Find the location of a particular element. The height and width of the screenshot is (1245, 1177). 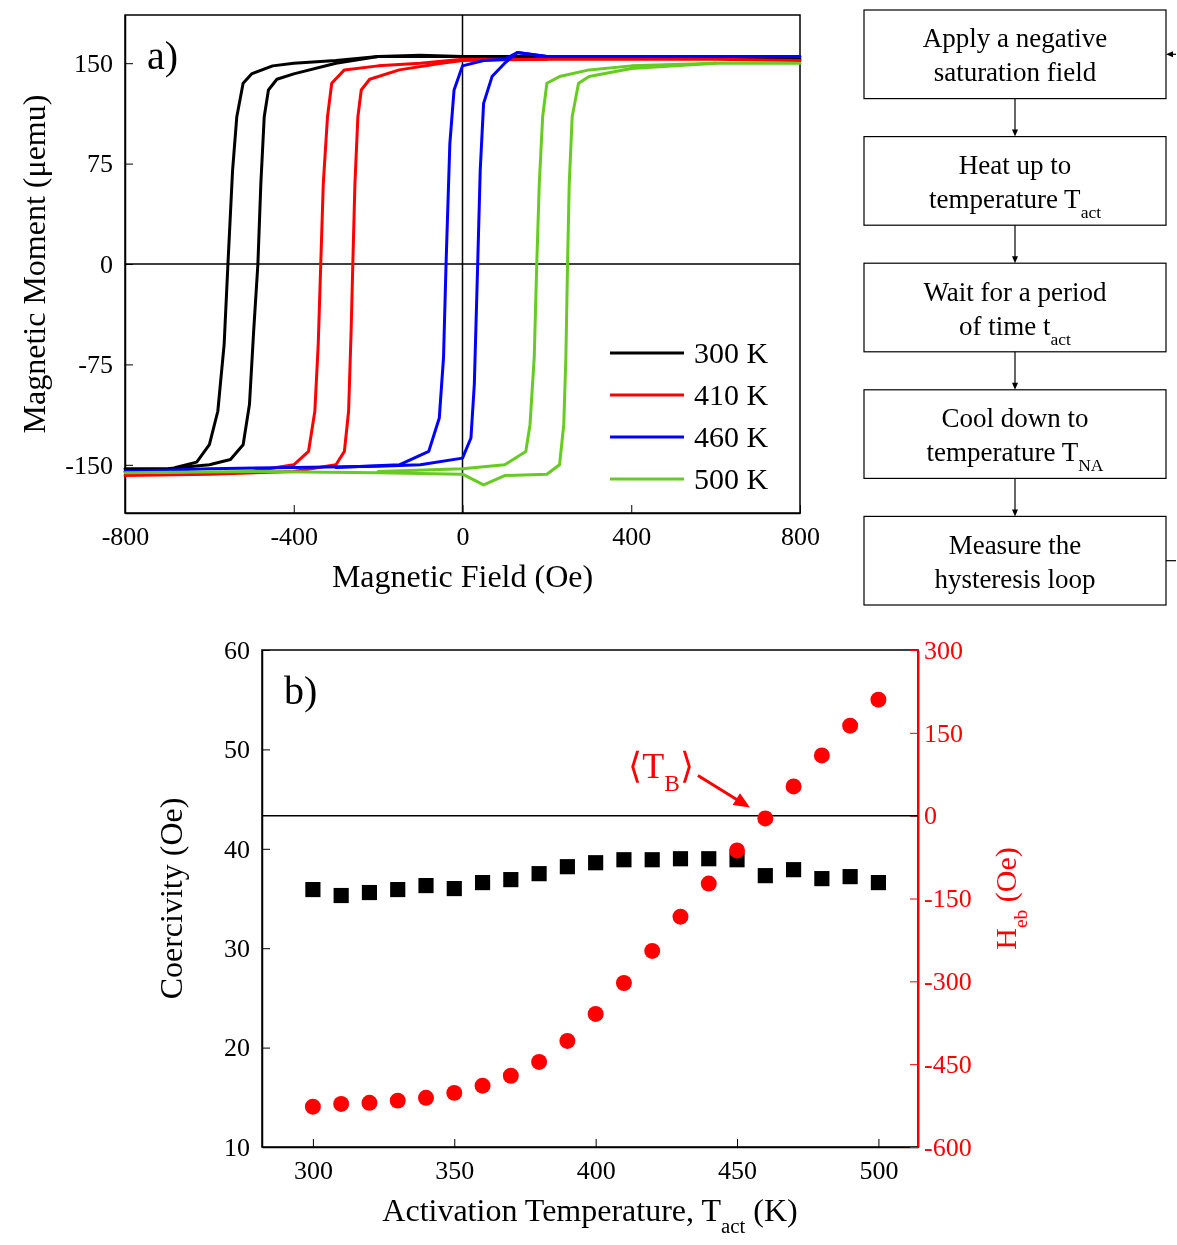

x-tick-label: -800 is located at coordinates (125, 537).